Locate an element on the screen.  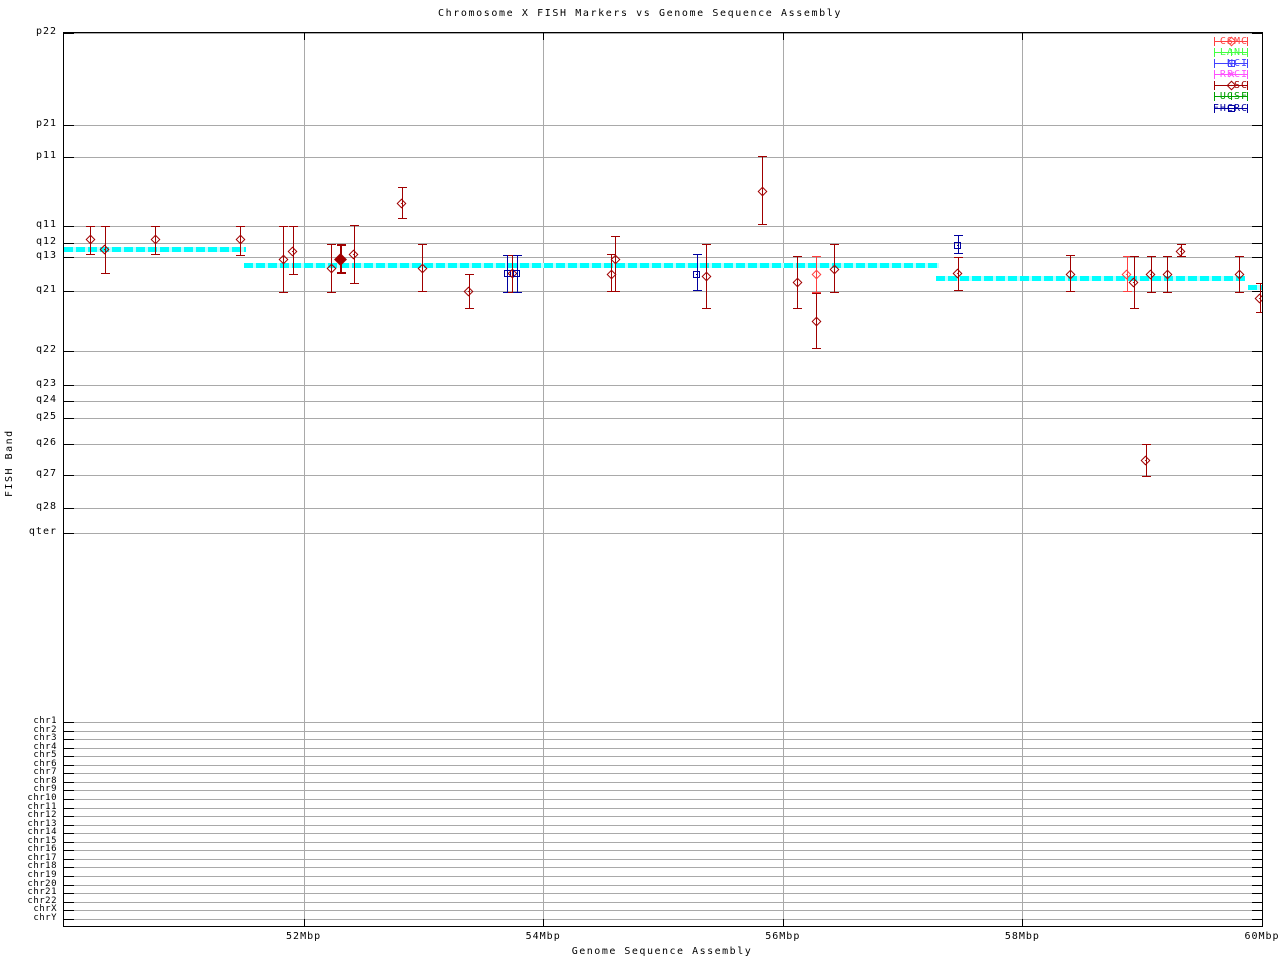
chr-tick-label: chr3 is located at coordinates (45, 738).